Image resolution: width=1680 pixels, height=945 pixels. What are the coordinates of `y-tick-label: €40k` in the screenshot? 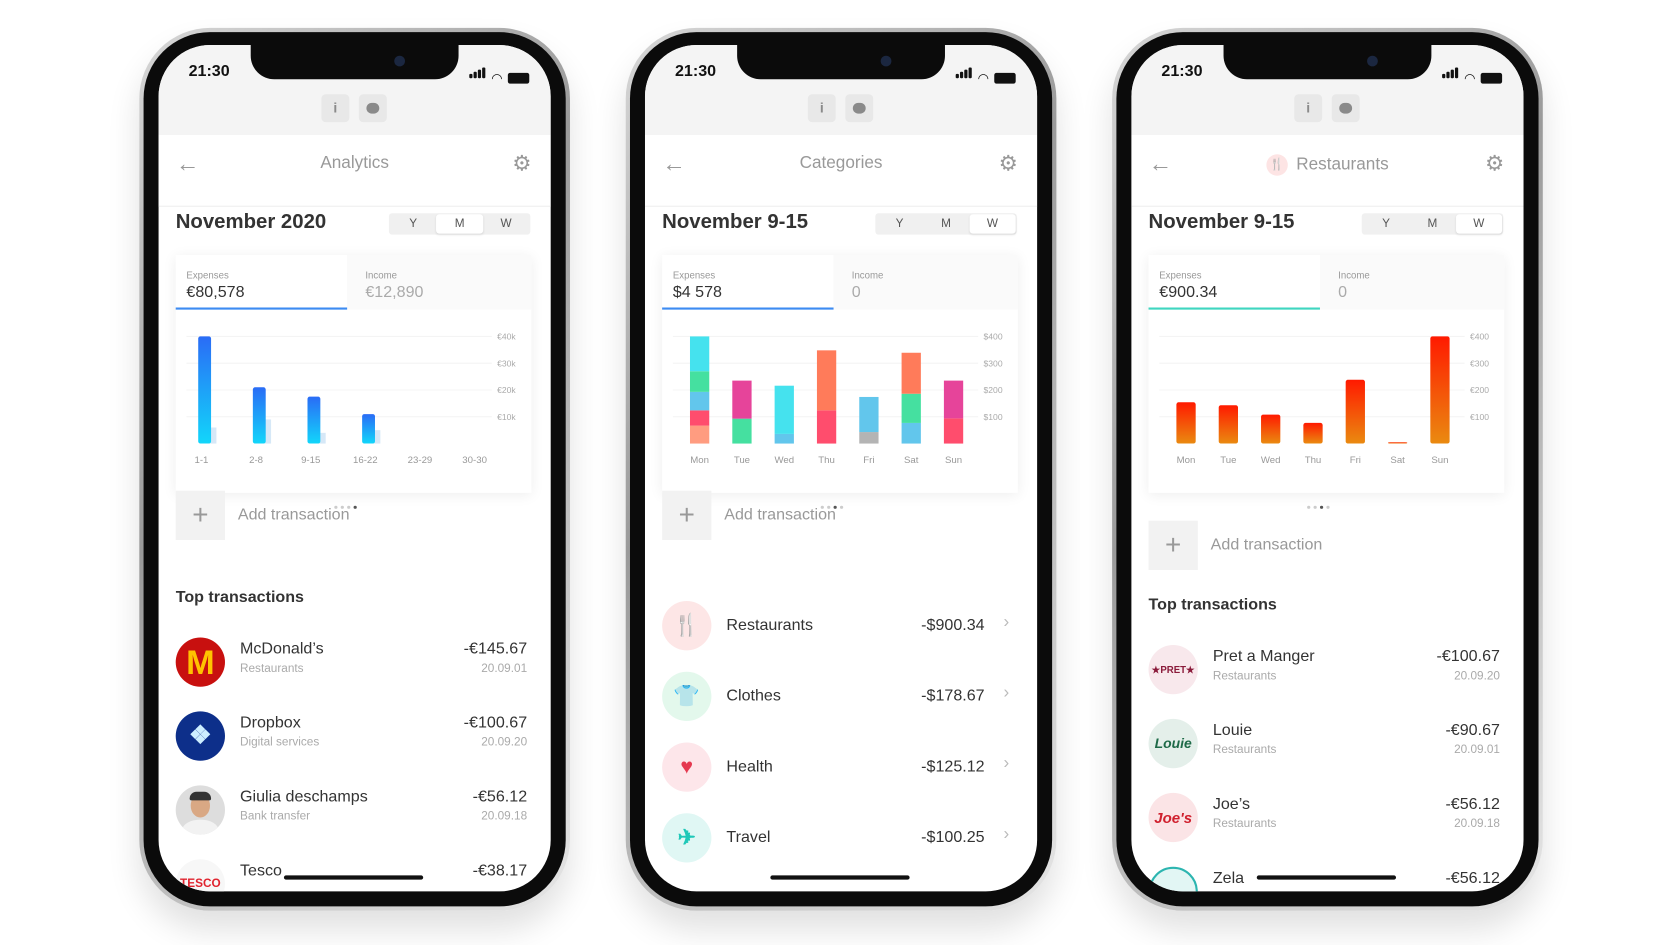 It's located at (506, 337).